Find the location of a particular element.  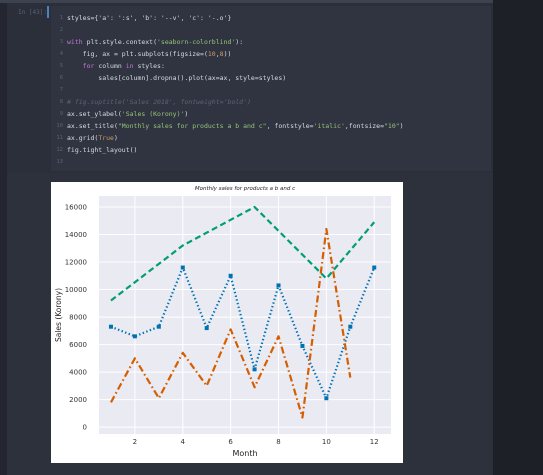

x-tick-label: 2 is located at coordinates (135, 442).